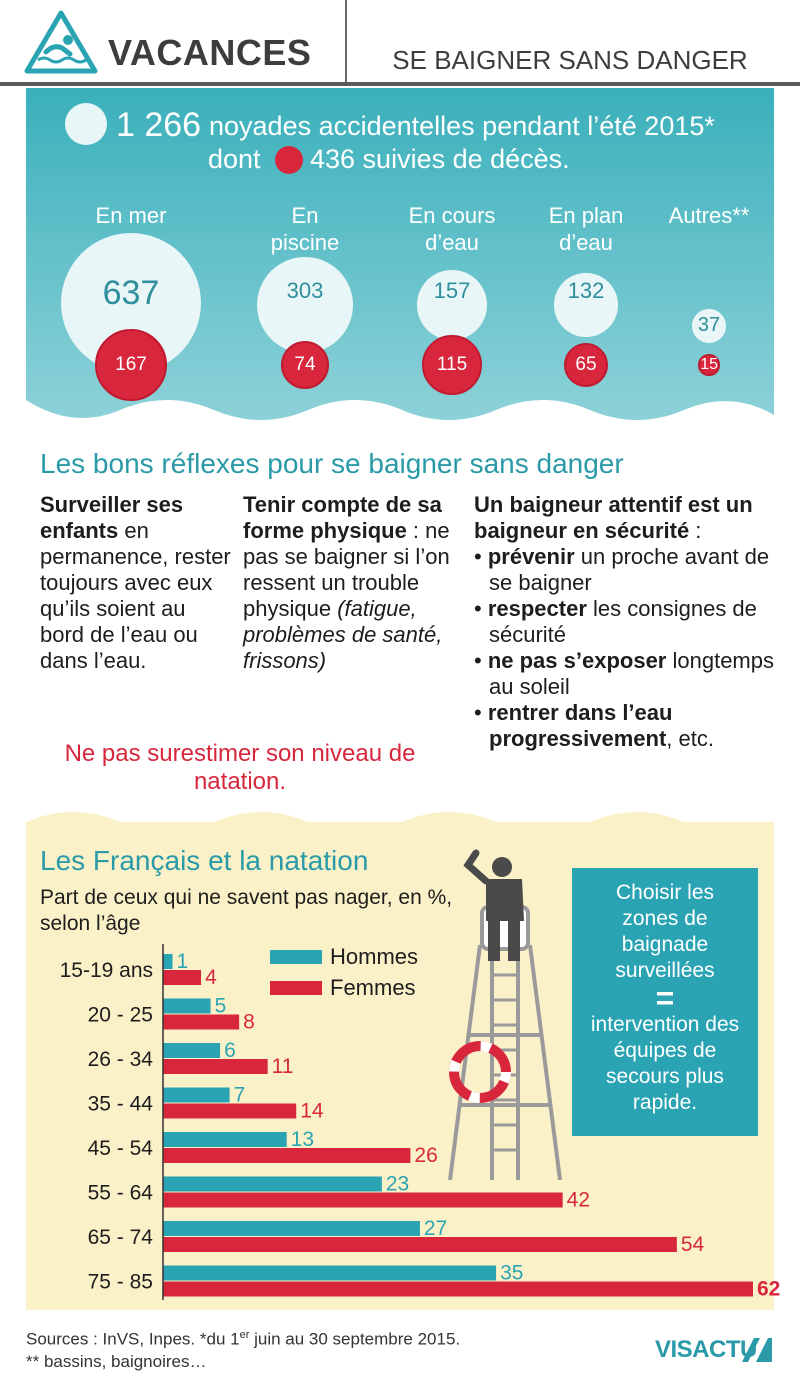 The height and width of the screenshot is (1378, 800). I want to click on deaths-bubble: 115, so click(452, 365).